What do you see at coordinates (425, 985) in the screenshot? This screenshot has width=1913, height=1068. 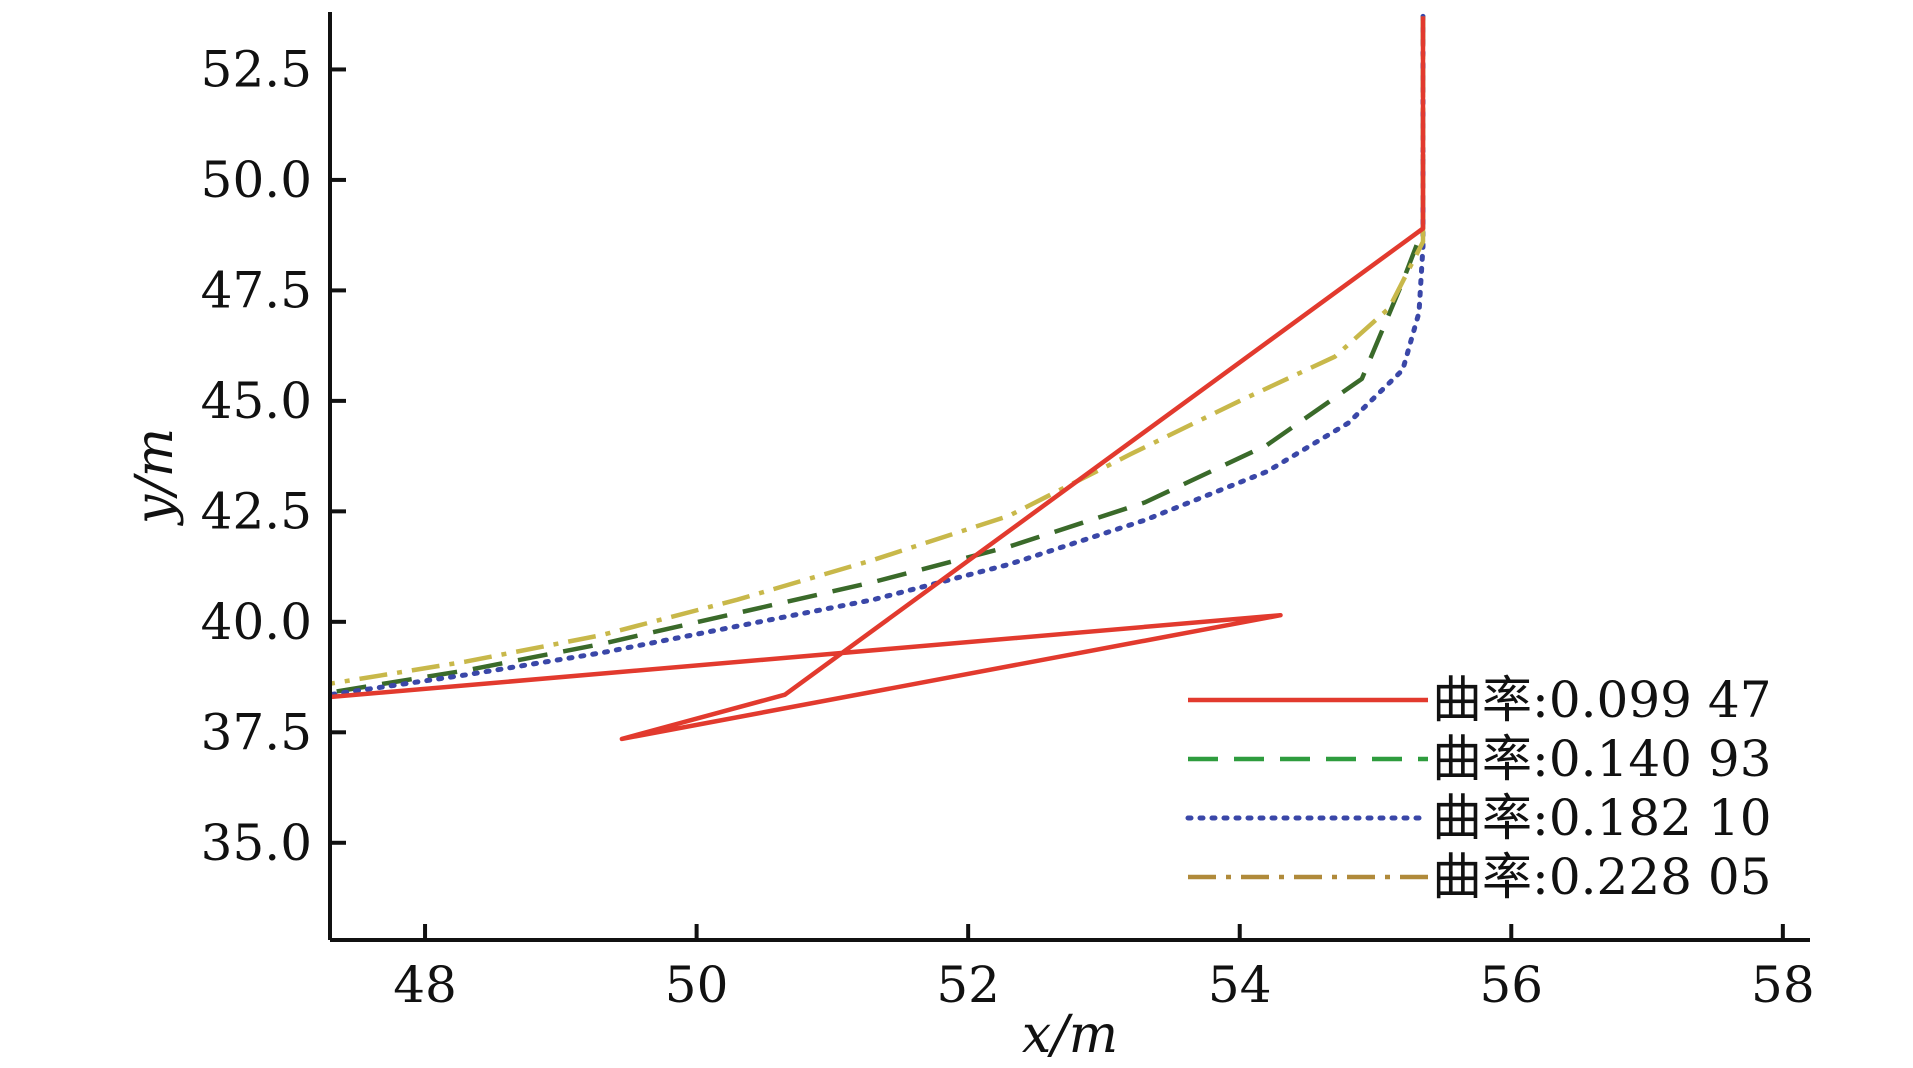 I see `x-tick-label: 48` at bounding box center [425, 985].